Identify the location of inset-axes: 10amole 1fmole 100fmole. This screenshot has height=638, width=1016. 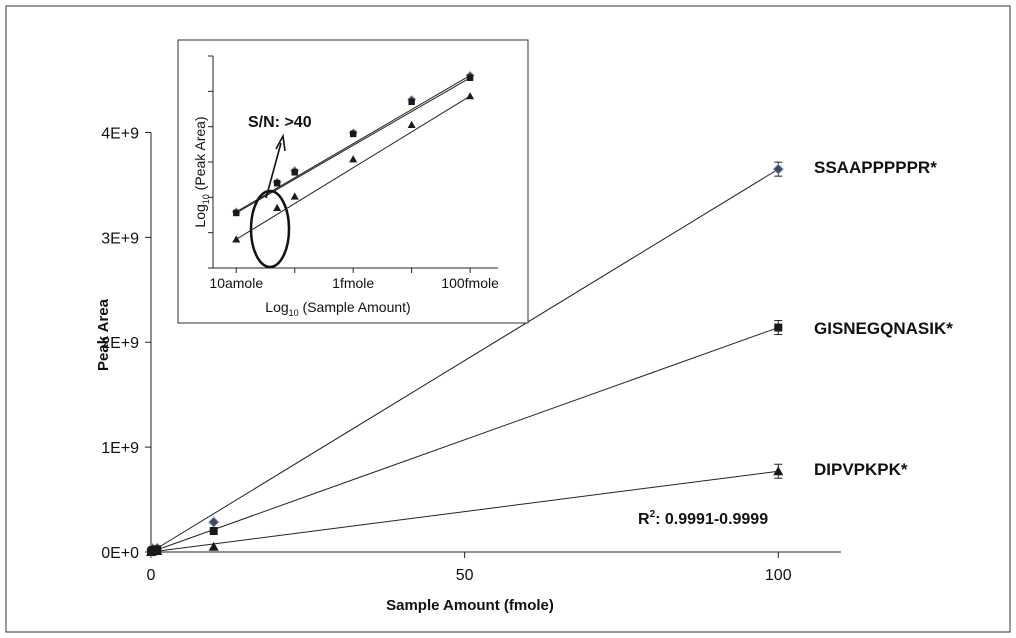
(353, 173).